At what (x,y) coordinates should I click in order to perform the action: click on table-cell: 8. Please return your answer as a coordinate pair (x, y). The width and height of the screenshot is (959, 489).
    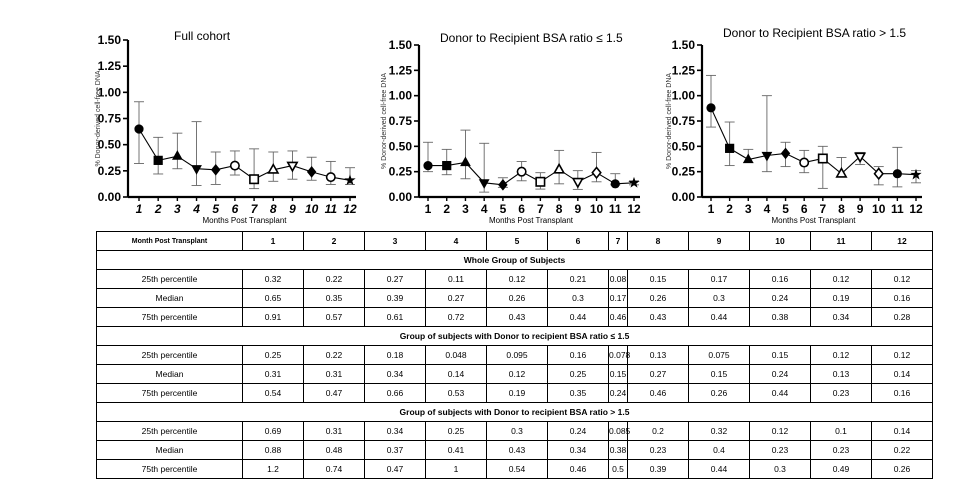
    Looking at the image, I should click on (658, 241).